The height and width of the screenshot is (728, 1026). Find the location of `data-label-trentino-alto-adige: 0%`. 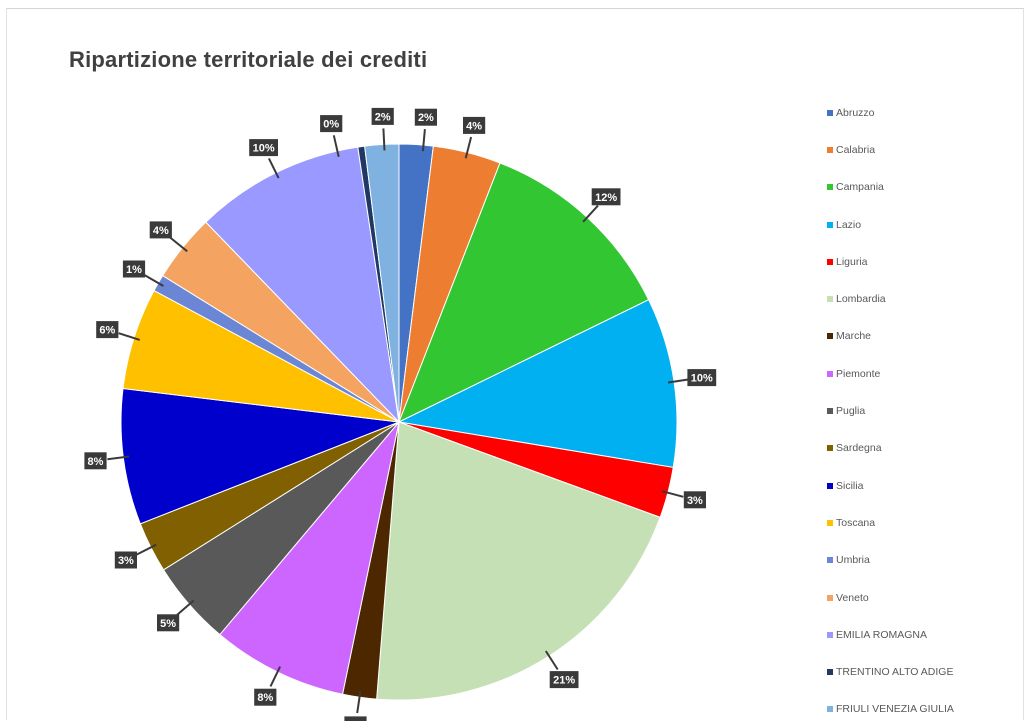

data-label-trentino-alto-adige: 0% is located at coordinates (331, 124).